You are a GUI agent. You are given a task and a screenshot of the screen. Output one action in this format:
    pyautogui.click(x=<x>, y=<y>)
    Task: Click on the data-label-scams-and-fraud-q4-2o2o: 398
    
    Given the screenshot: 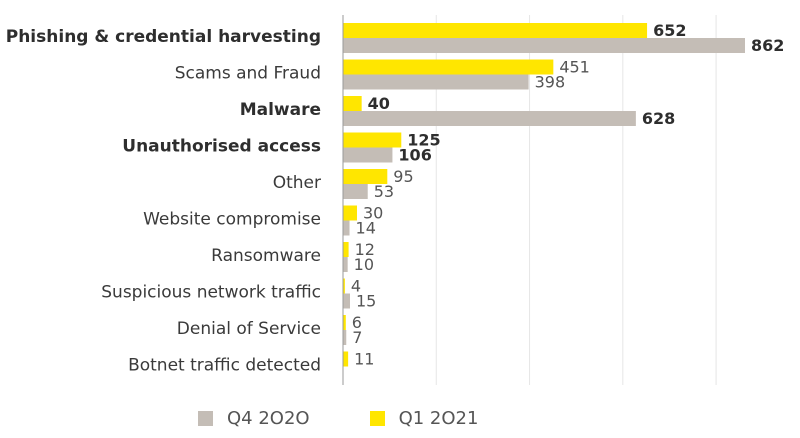 What is the action you would take?
    pyautogui.click(x=550, y=82)
    